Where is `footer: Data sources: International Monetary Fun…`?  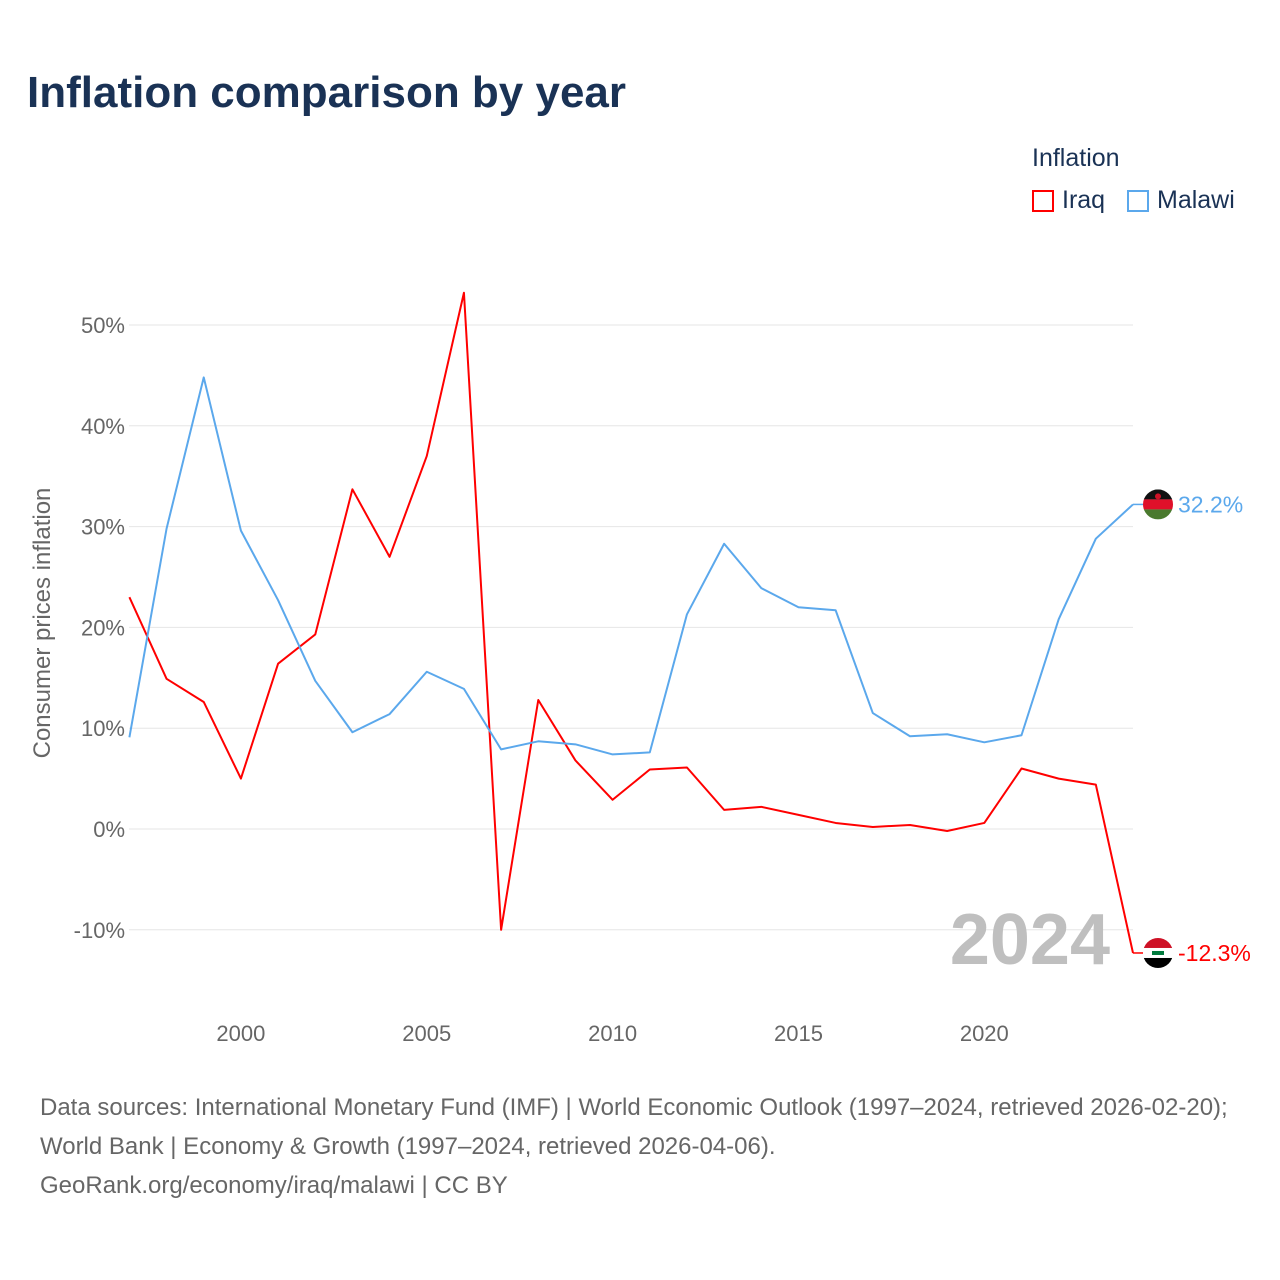
footer: Data sources: International Monetary Fun… is located at coordinates (645, 1146).